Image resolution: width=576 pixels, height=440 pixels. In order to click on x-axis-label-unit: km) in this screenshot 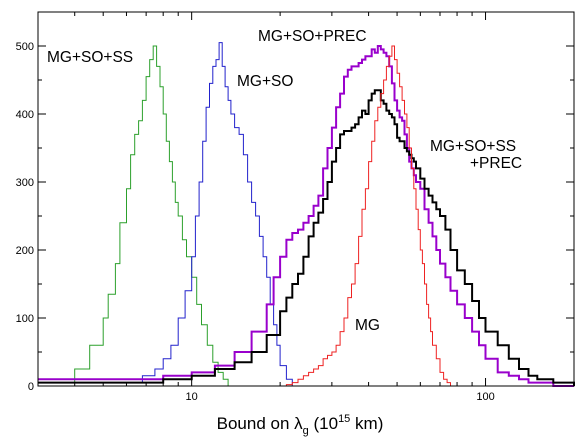, I will do `click(366, 423)`.